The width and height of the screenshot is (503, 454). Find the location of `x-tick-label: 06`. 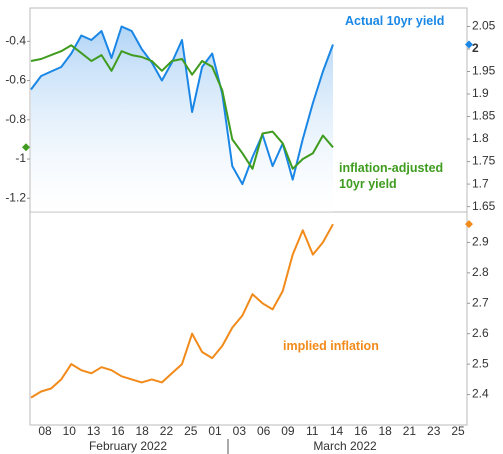

x-tick-label: 06 is located at coordinates (264, 431).